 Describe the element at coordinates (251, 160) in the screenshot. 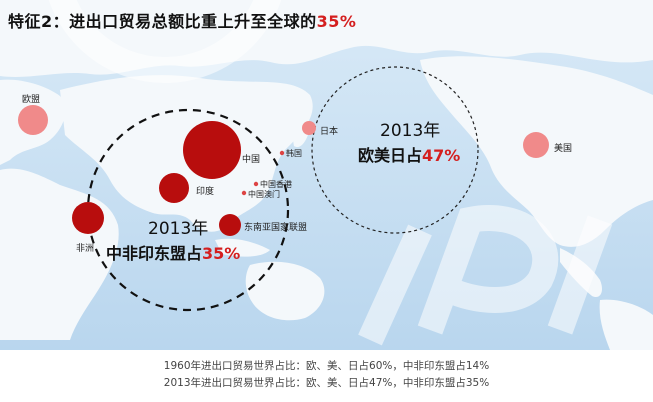

I see `label-china: 中国` at that location.